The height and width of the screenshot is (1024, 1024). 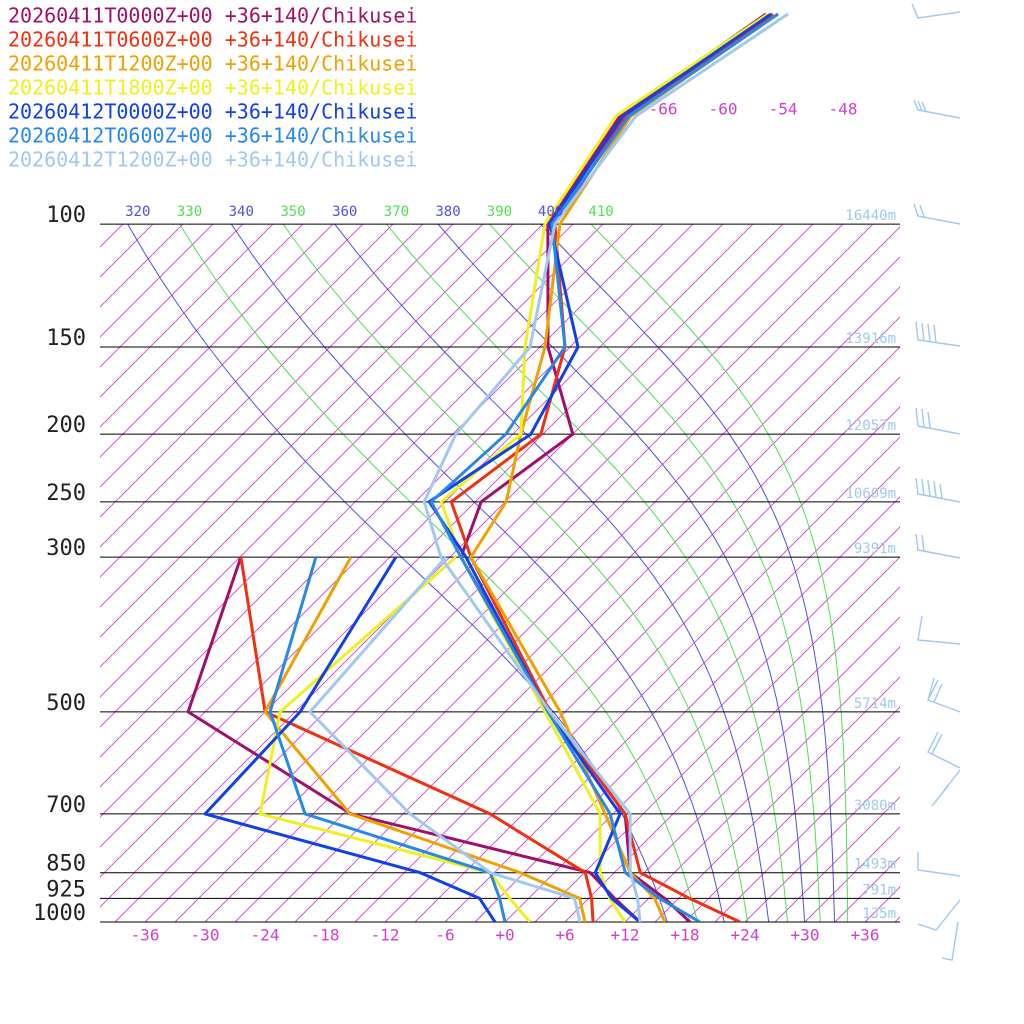 I want to click on legend-entry: 20260412T1200Z+00 +36+140/Chikusei, so click(x=212, y=160).